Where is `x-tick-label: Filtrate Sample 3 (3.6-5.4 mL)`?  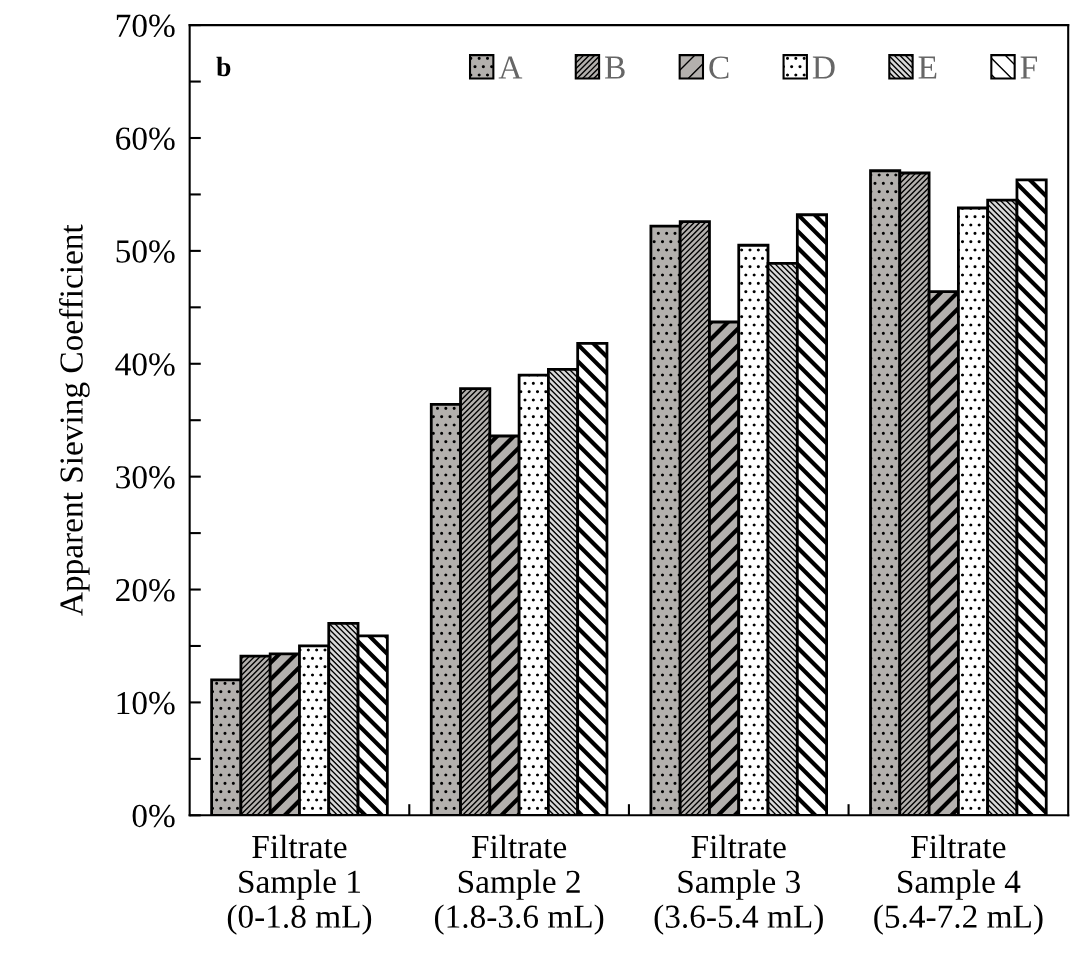 x-tick-label: Filtrate Sample 3 (3.6-5.4 mL) is located at coordinates (738, 884).